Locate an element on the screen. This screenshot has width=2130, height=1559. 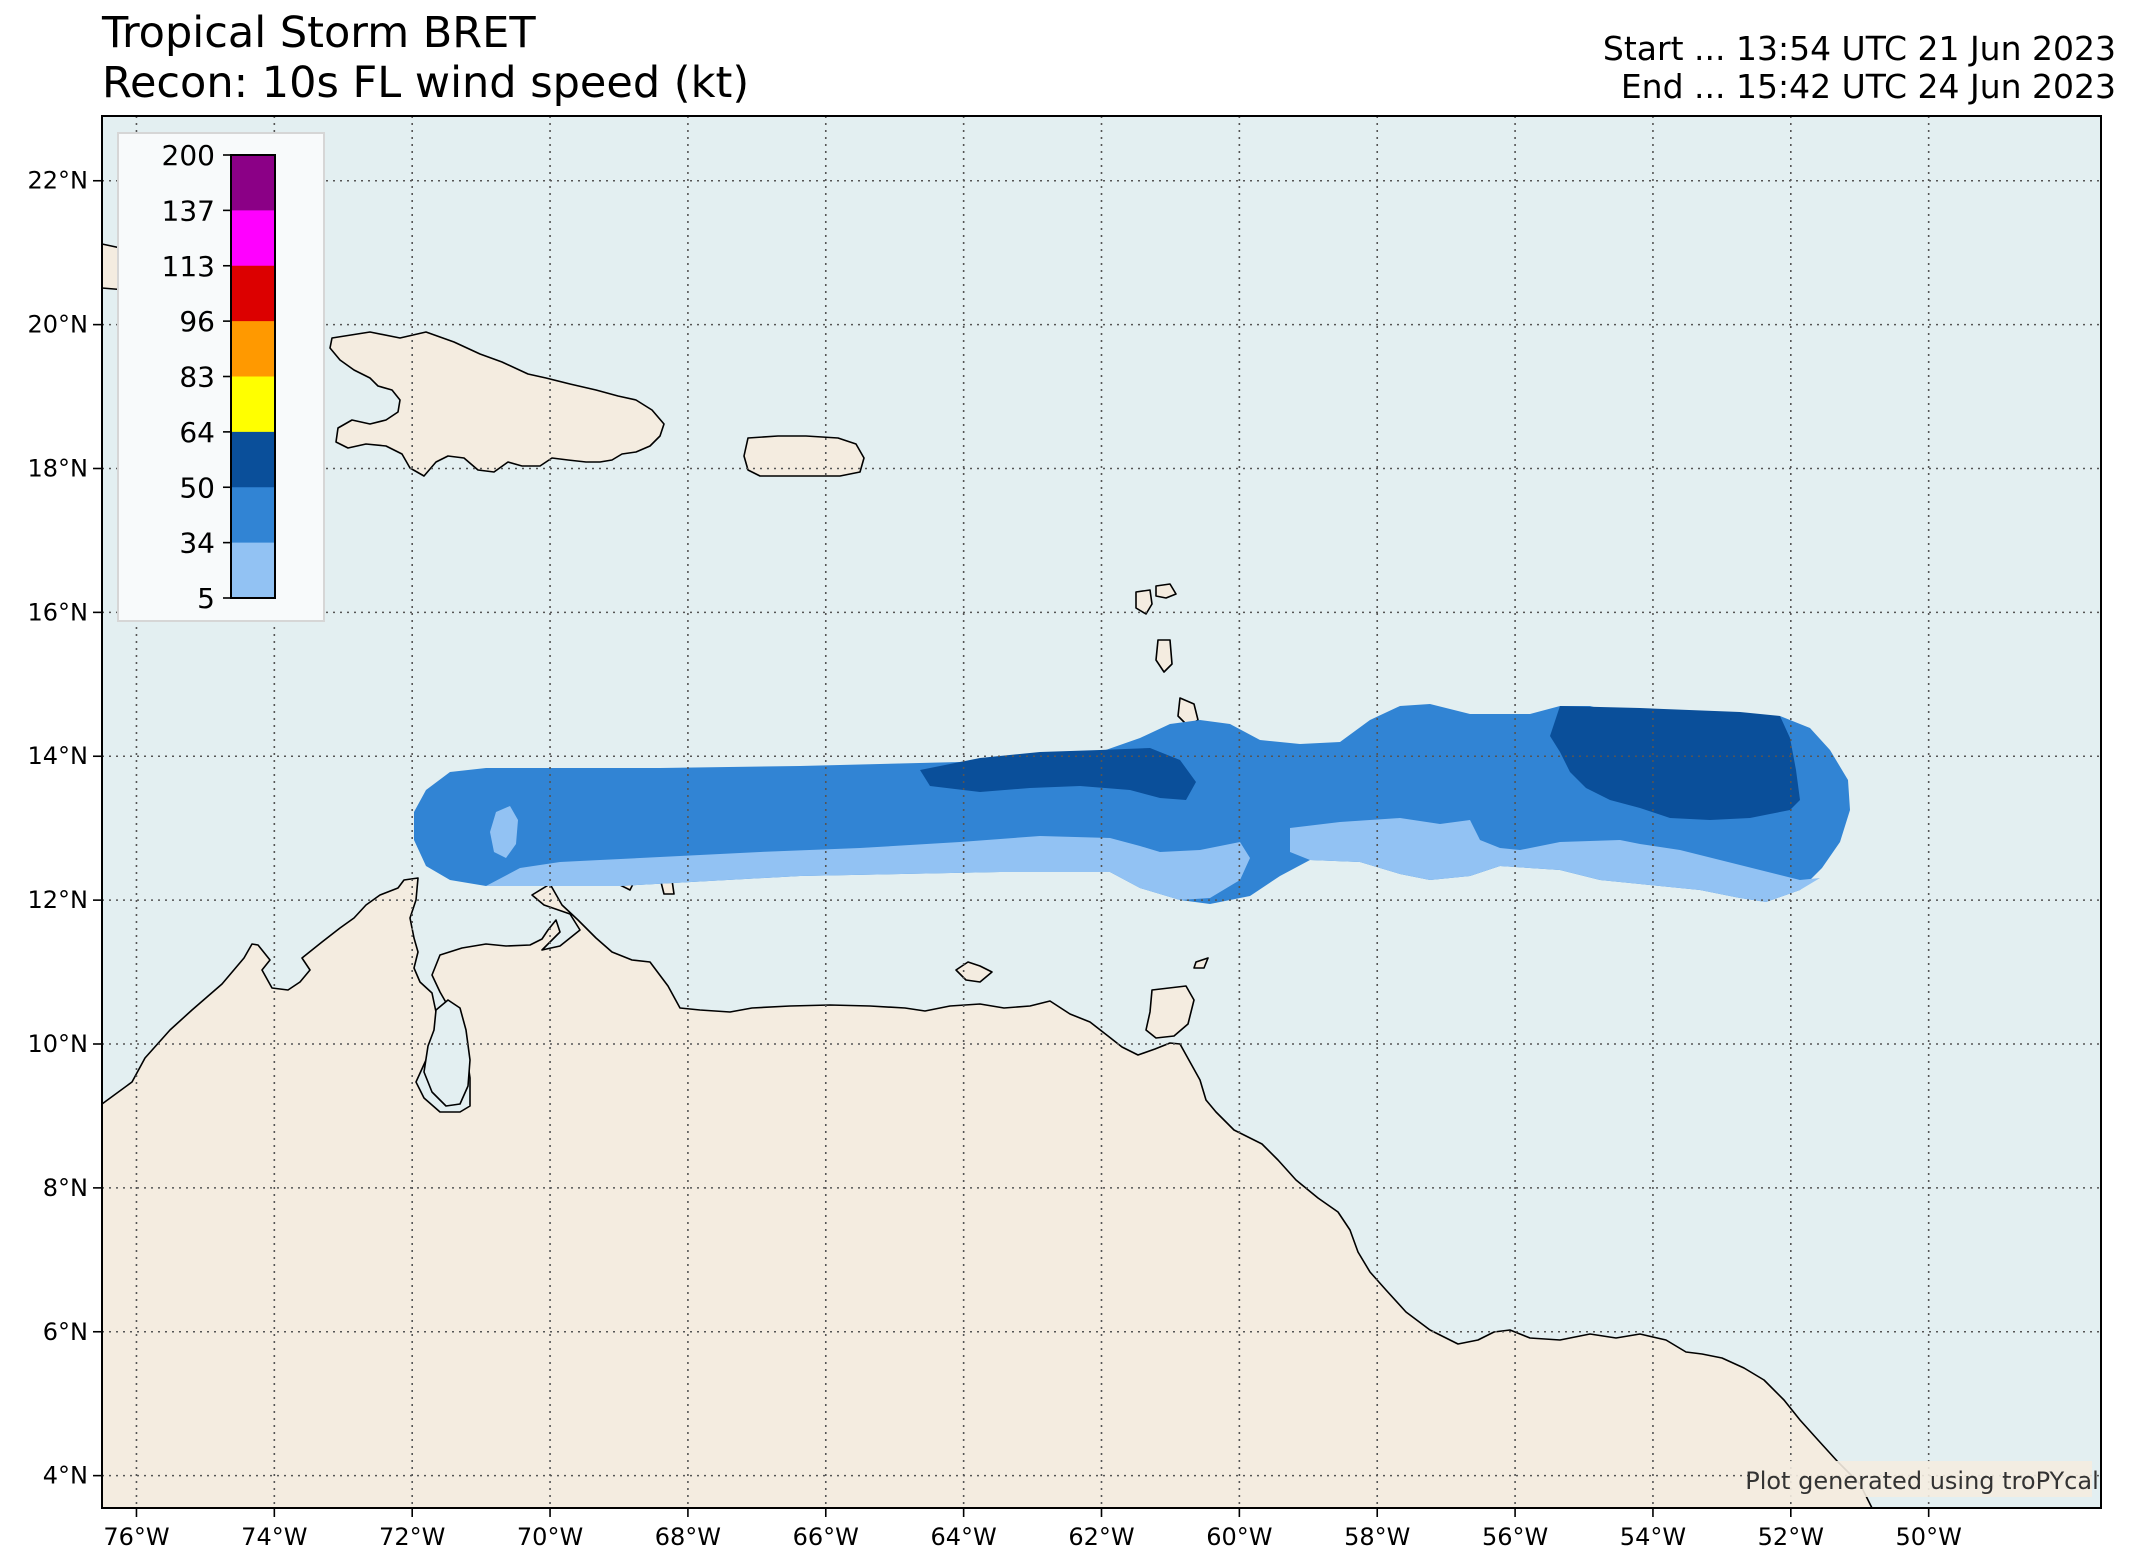
lat-tick-label: 8°N is located at coordinates (65, 1188).